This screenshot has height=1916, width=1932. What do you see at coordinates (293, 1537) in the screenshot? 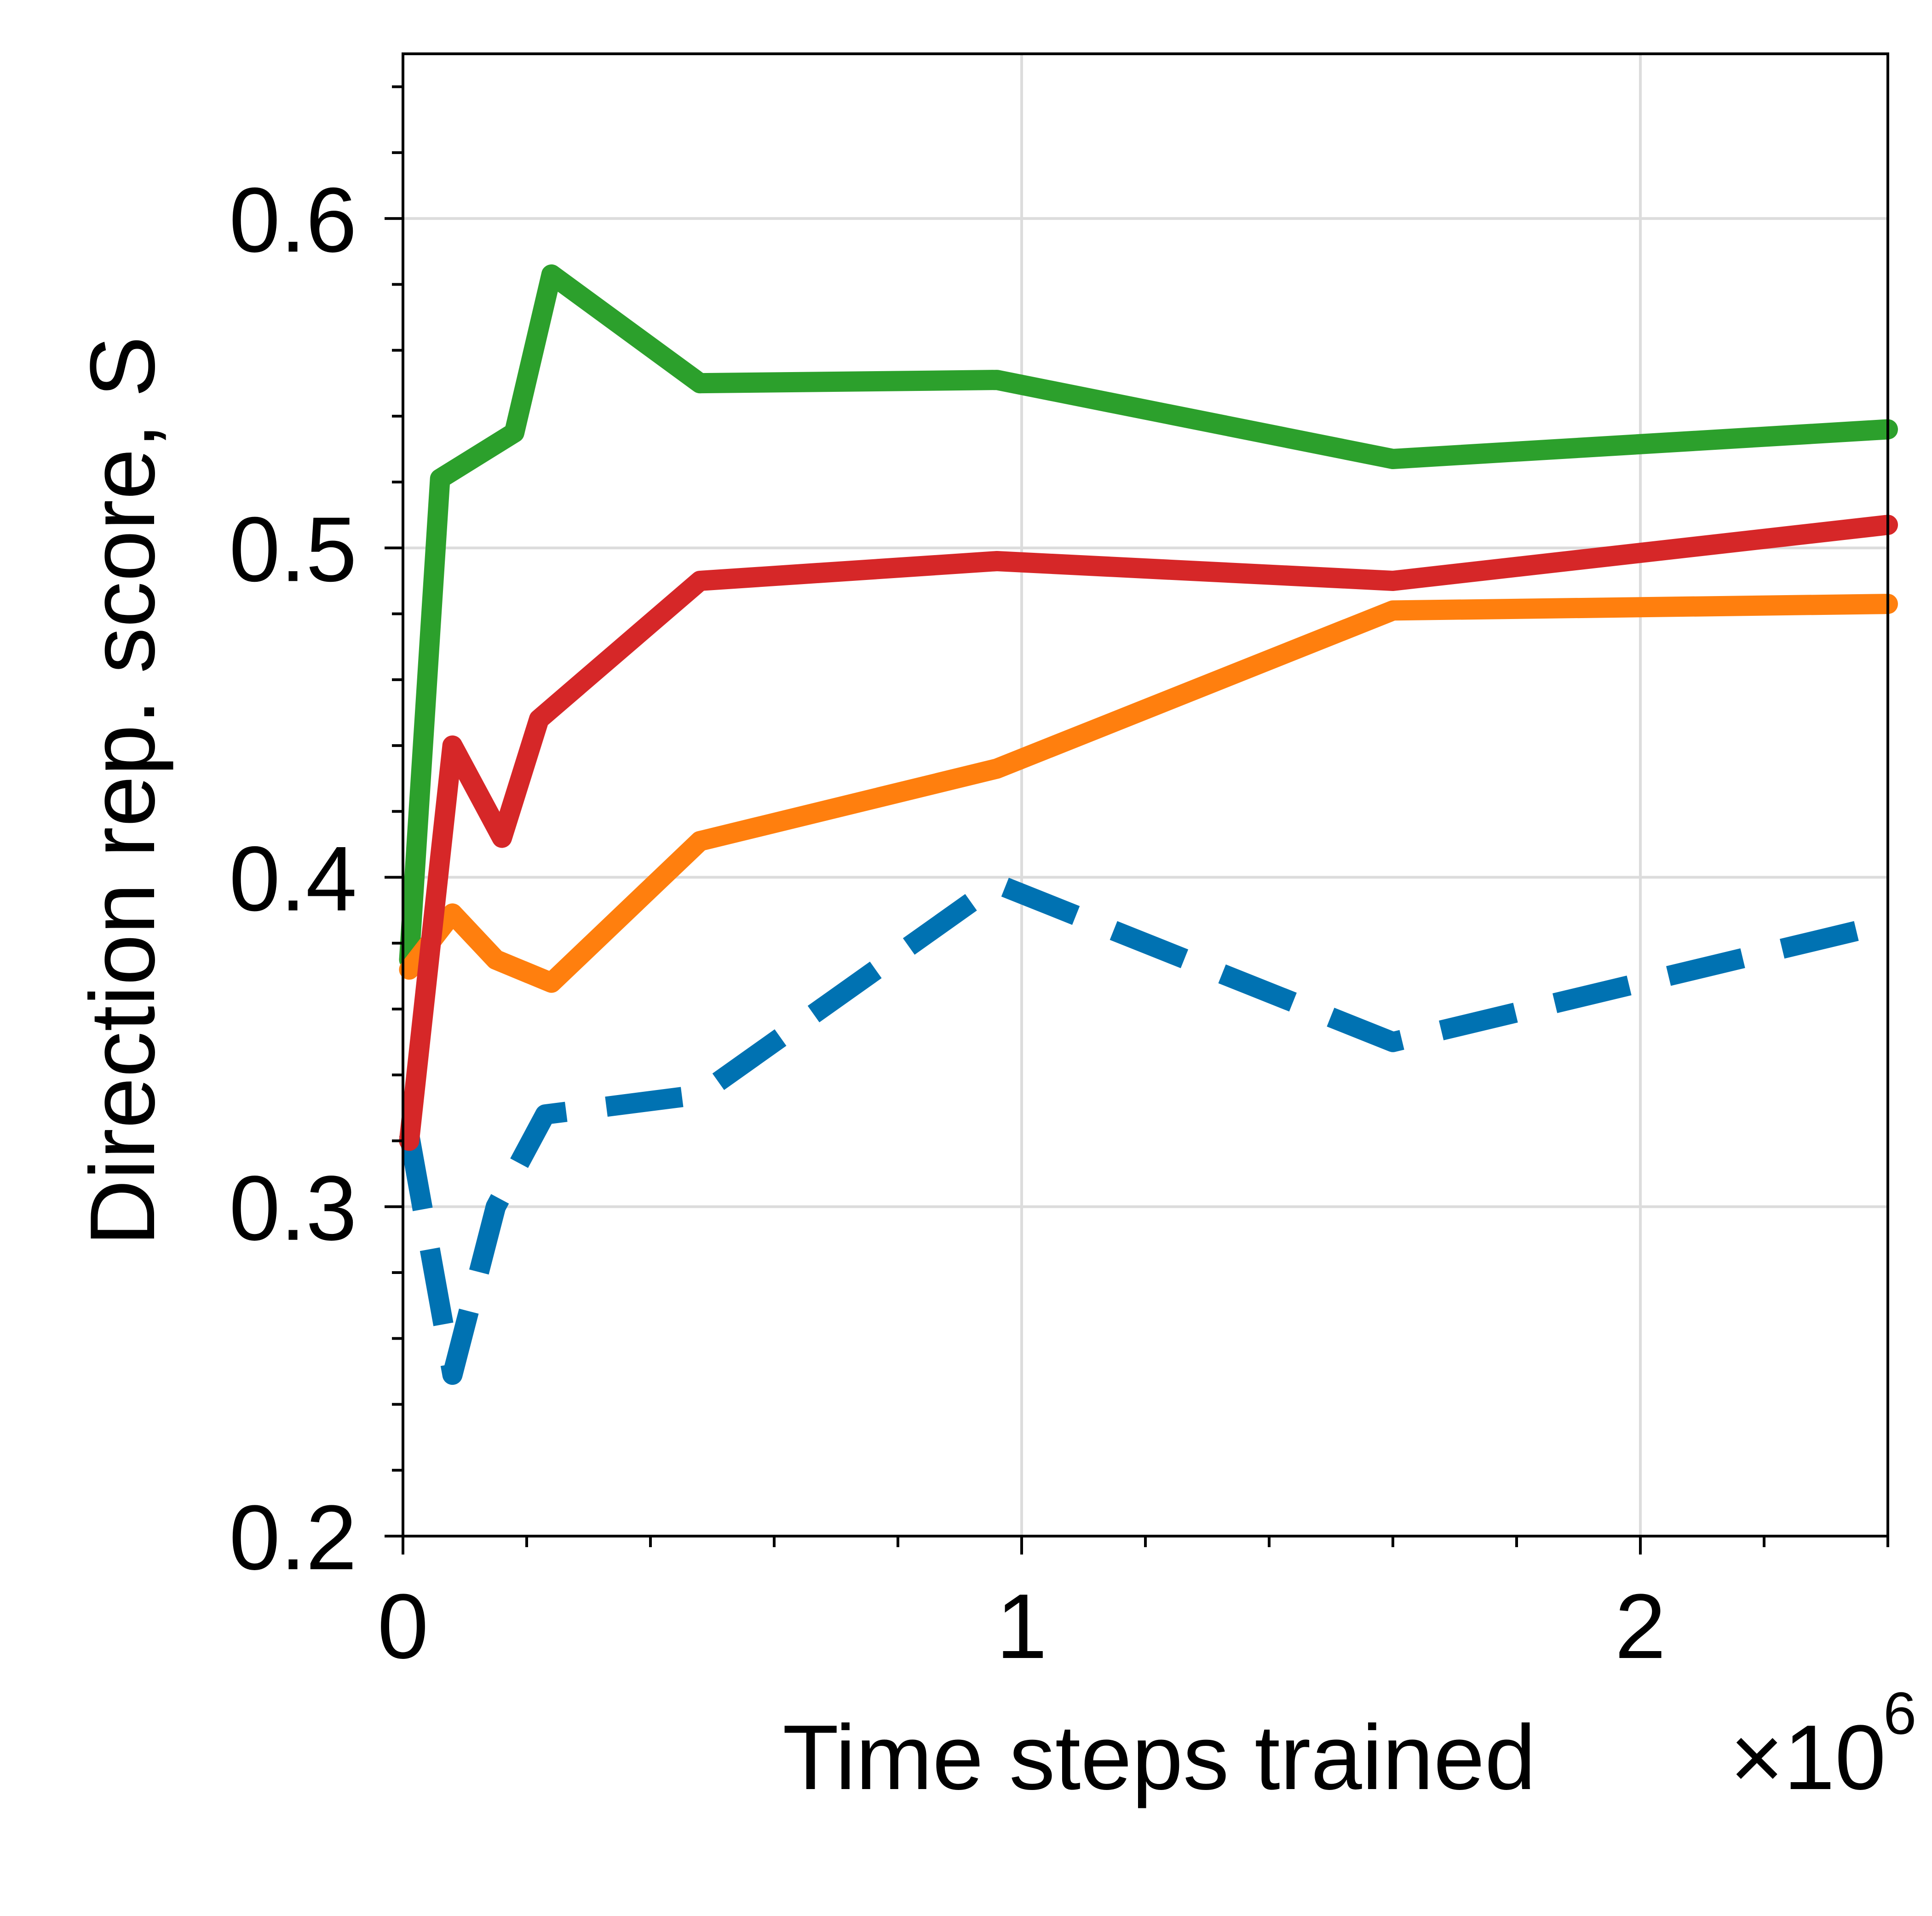
I see `y-tick-label: 0.2` at bounding box center [293, 1537].